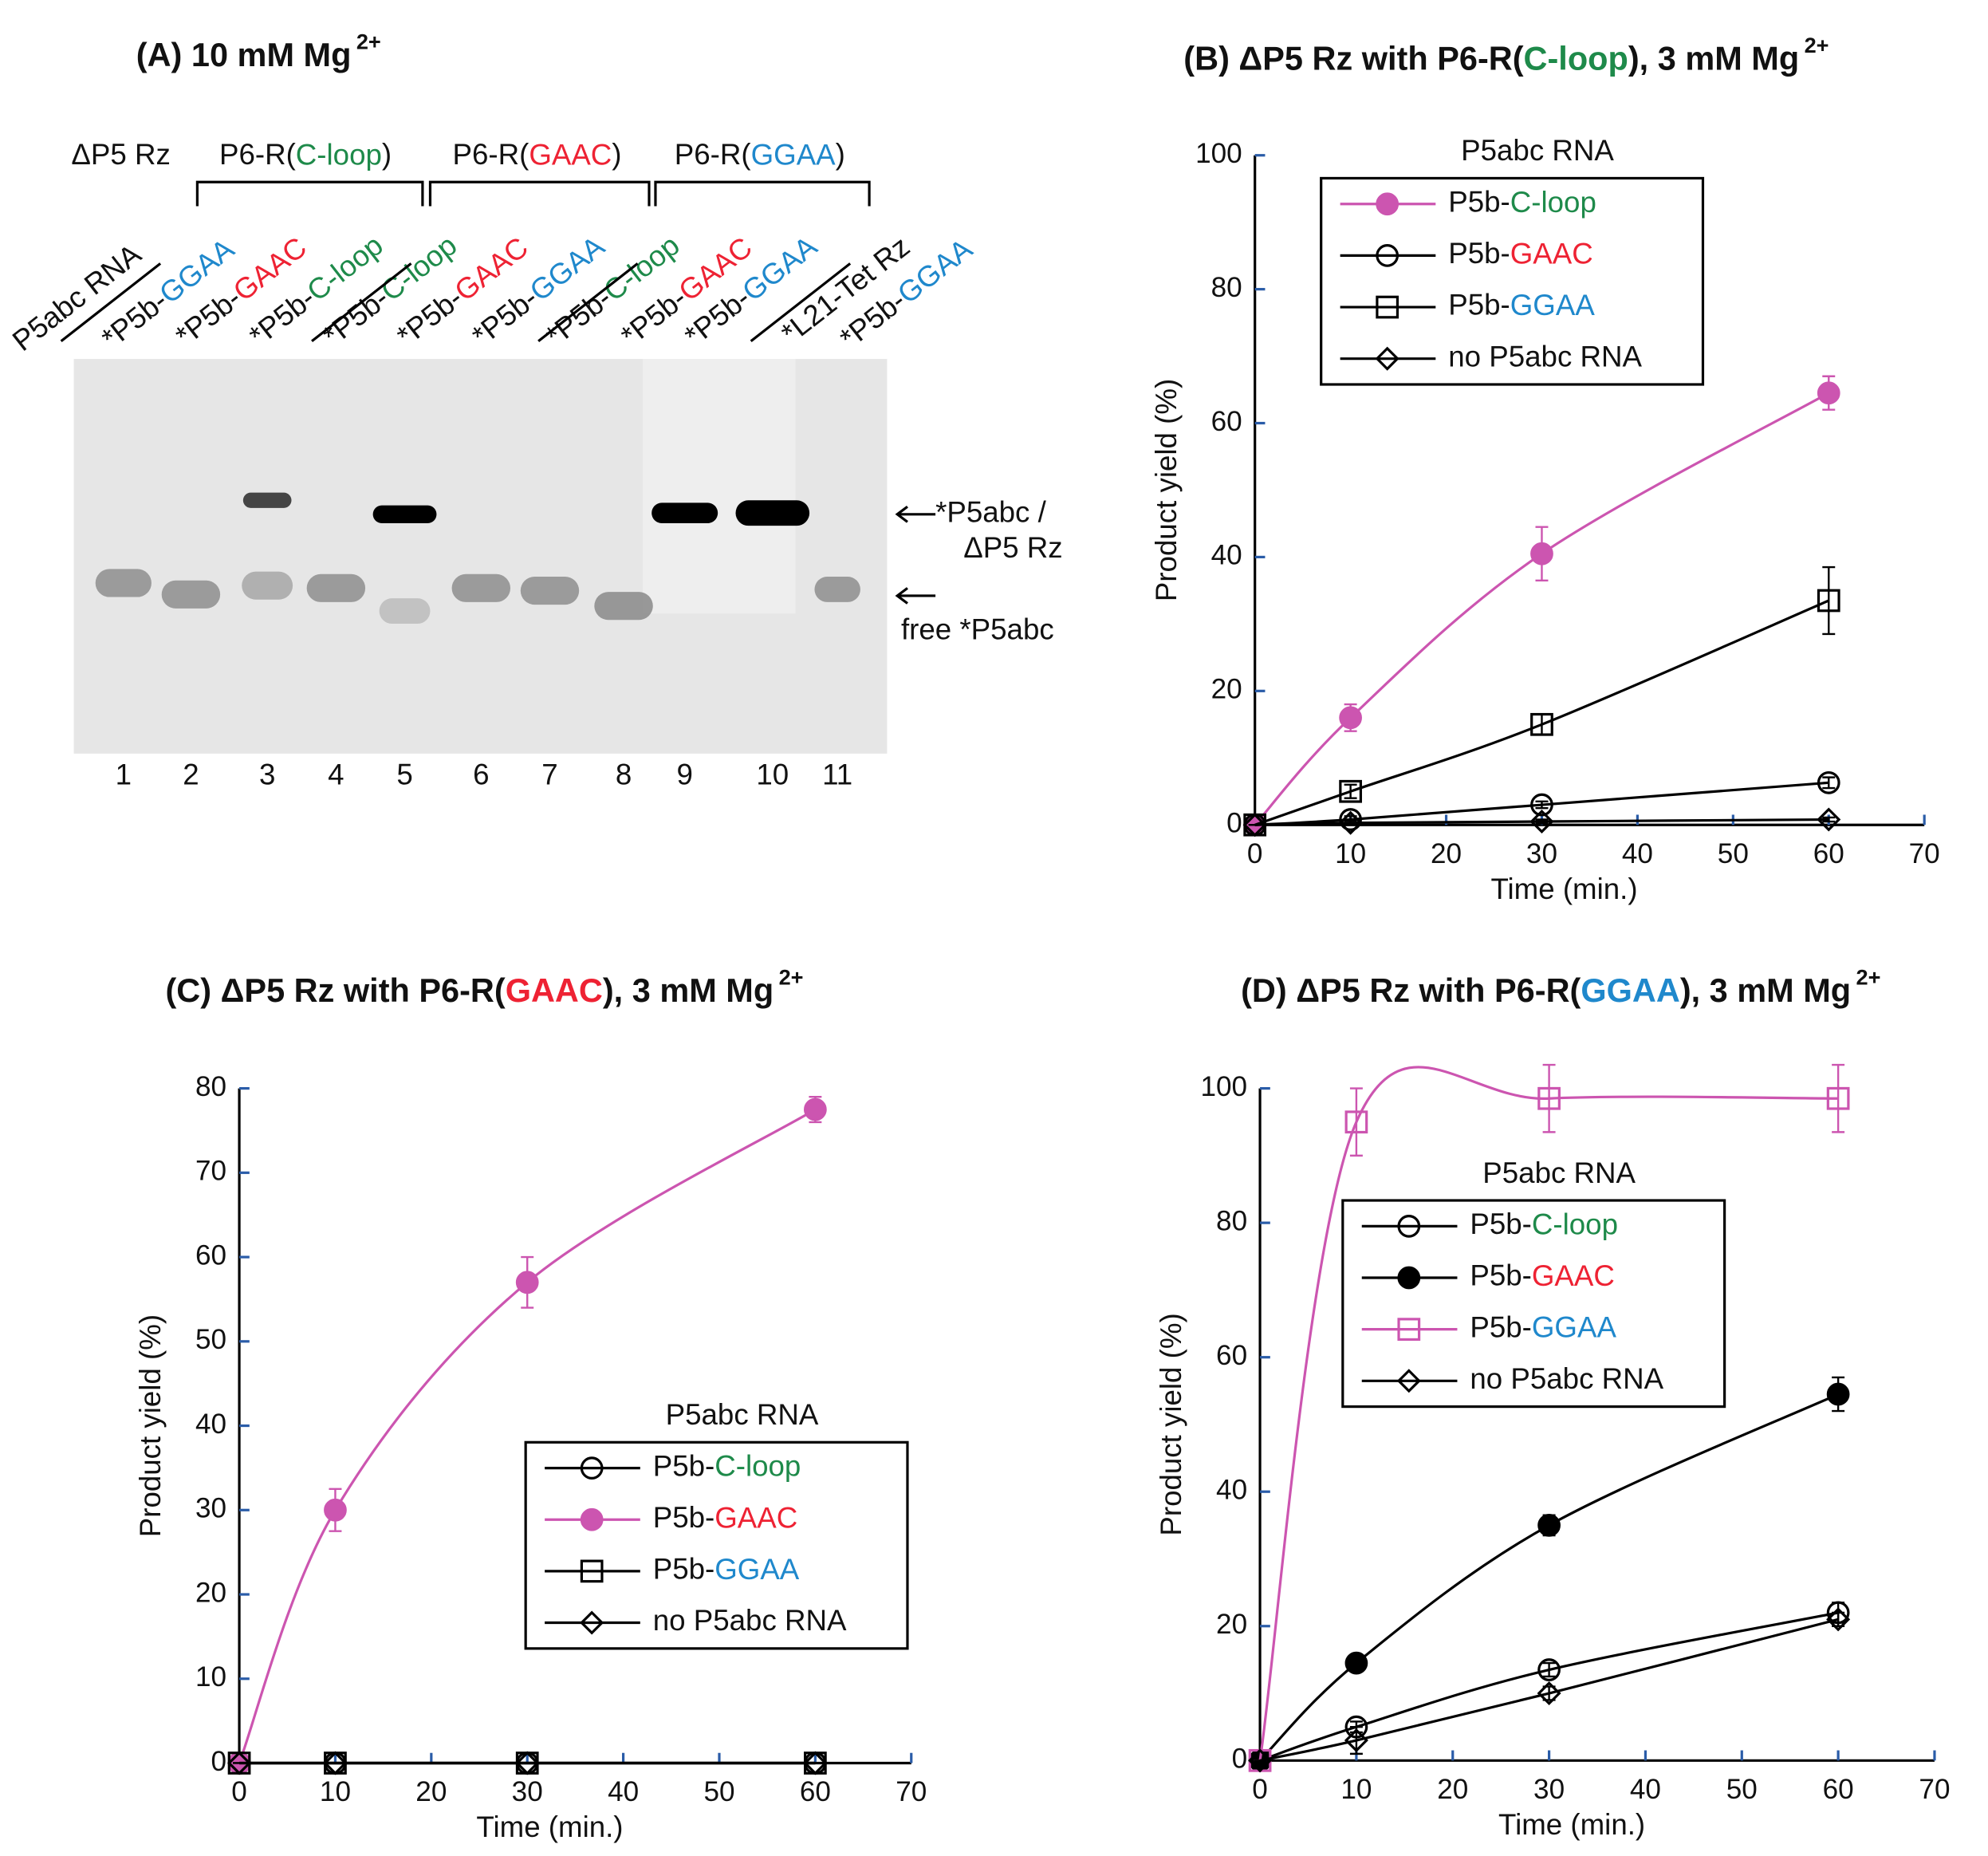 The image size is (1988, 1856). Describe the element at coordinates (1545, 356) in the screenshot. I see `legend-label: no P5abc RNA` at that location.